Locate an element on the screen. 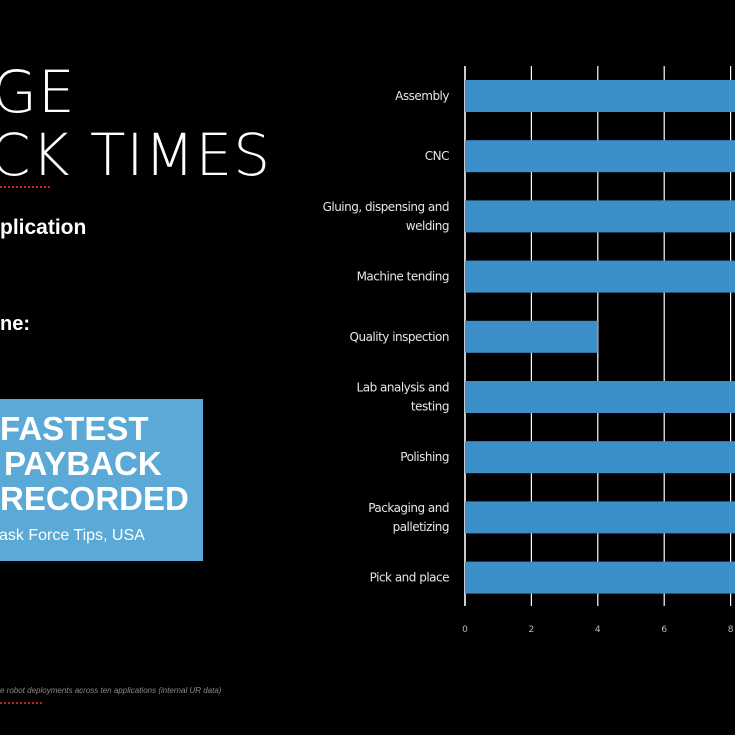 The image size is (735, 735). spellcheck-underline is located at coordinates (25, 185).